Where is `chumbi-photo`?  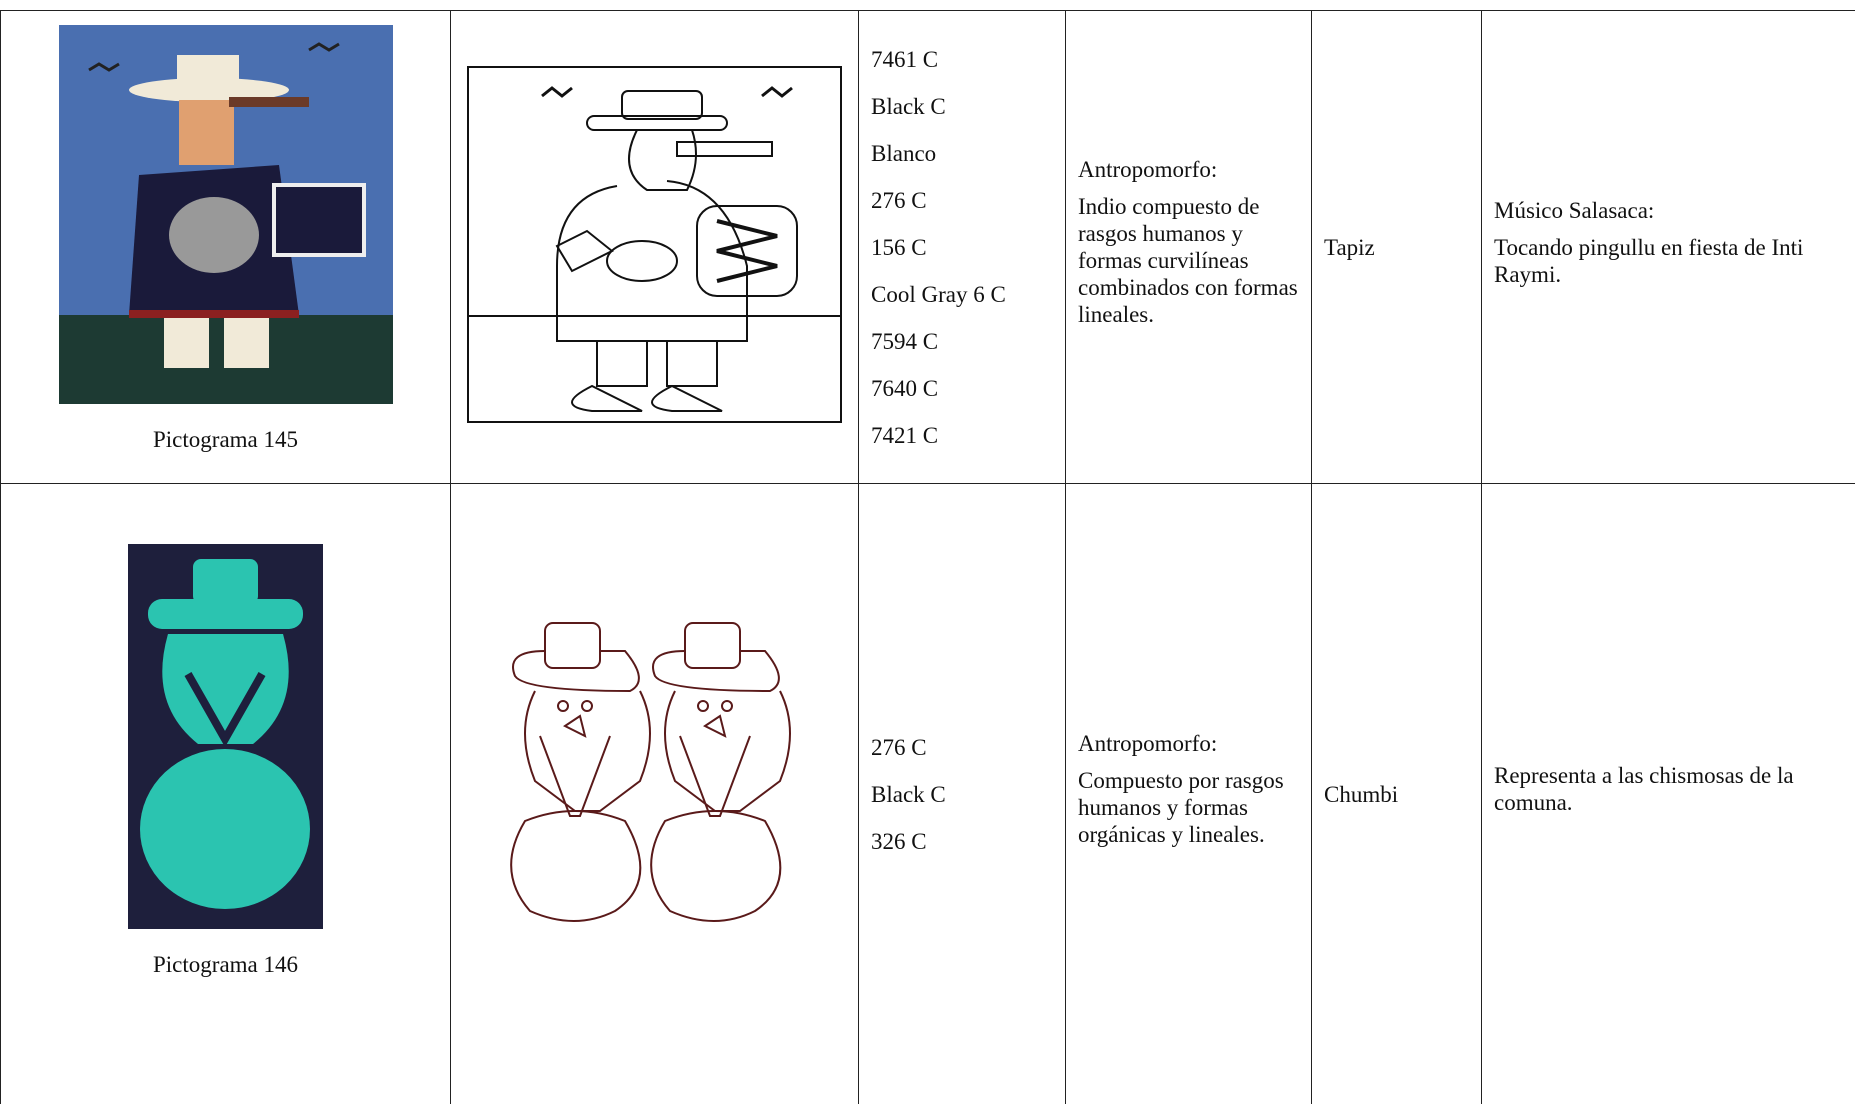
chumbi-photo is located at coordinates (225, 736).